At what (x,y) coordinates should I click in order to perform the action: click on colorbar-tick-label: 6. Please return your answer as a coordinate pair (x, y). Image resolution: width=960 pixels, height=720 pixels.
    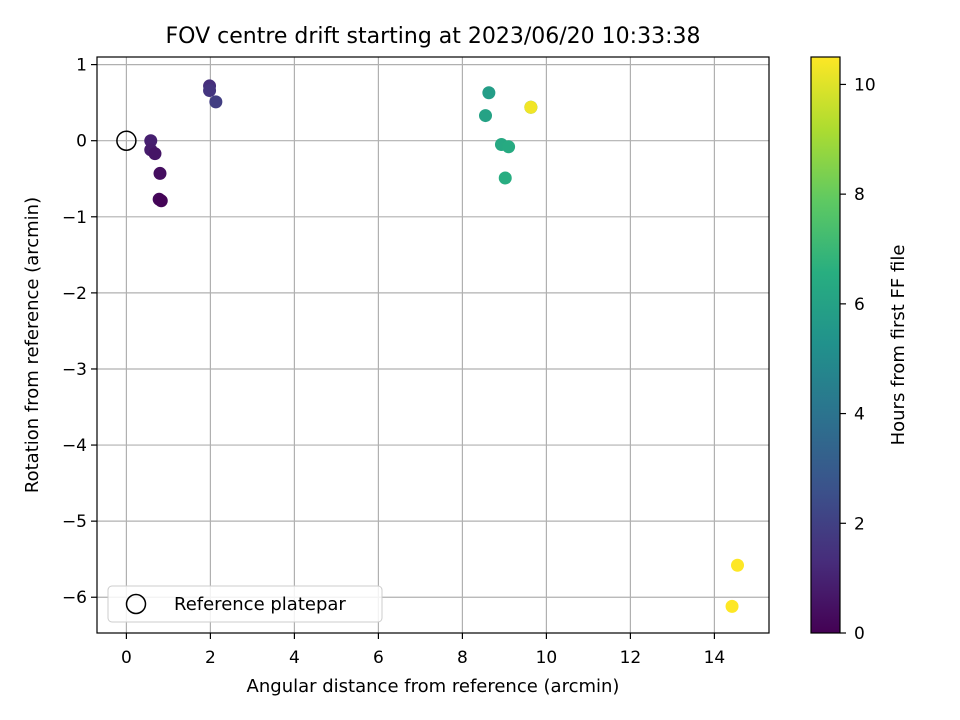
    Looking at the image, I should click on (859, 305).